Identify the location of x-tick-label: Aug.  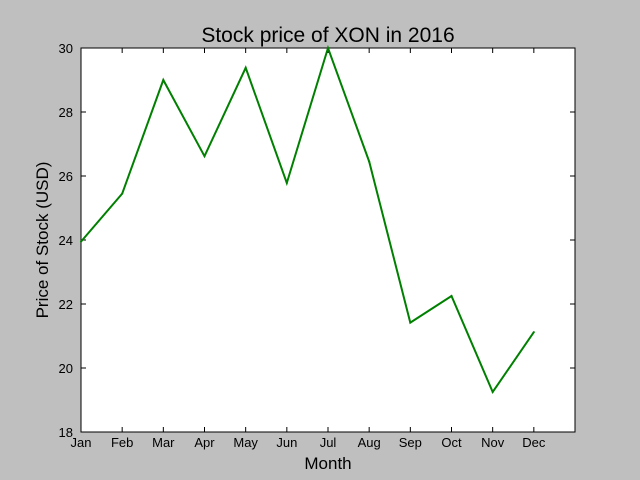
(369, 442).